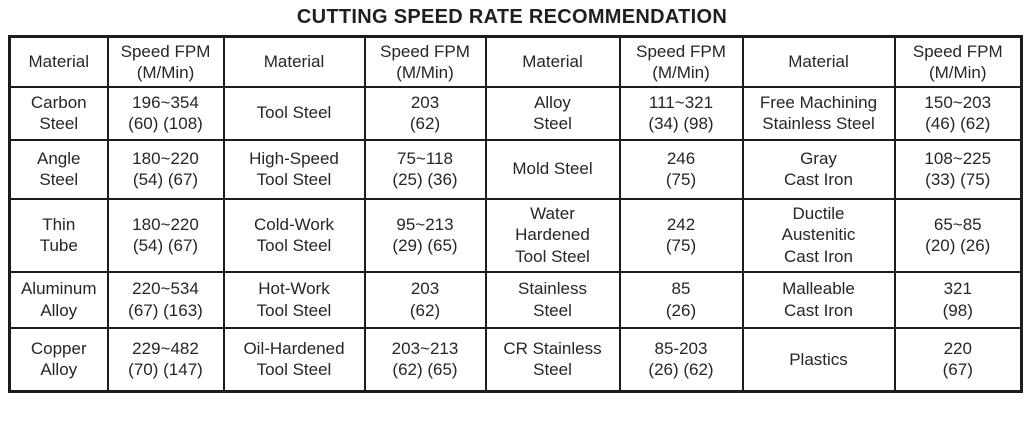 Image resolution: width=1024 pixels, height=422 pixels. I want to click on material-cell: Cold-Work Tool Steel, so click(294, 235).